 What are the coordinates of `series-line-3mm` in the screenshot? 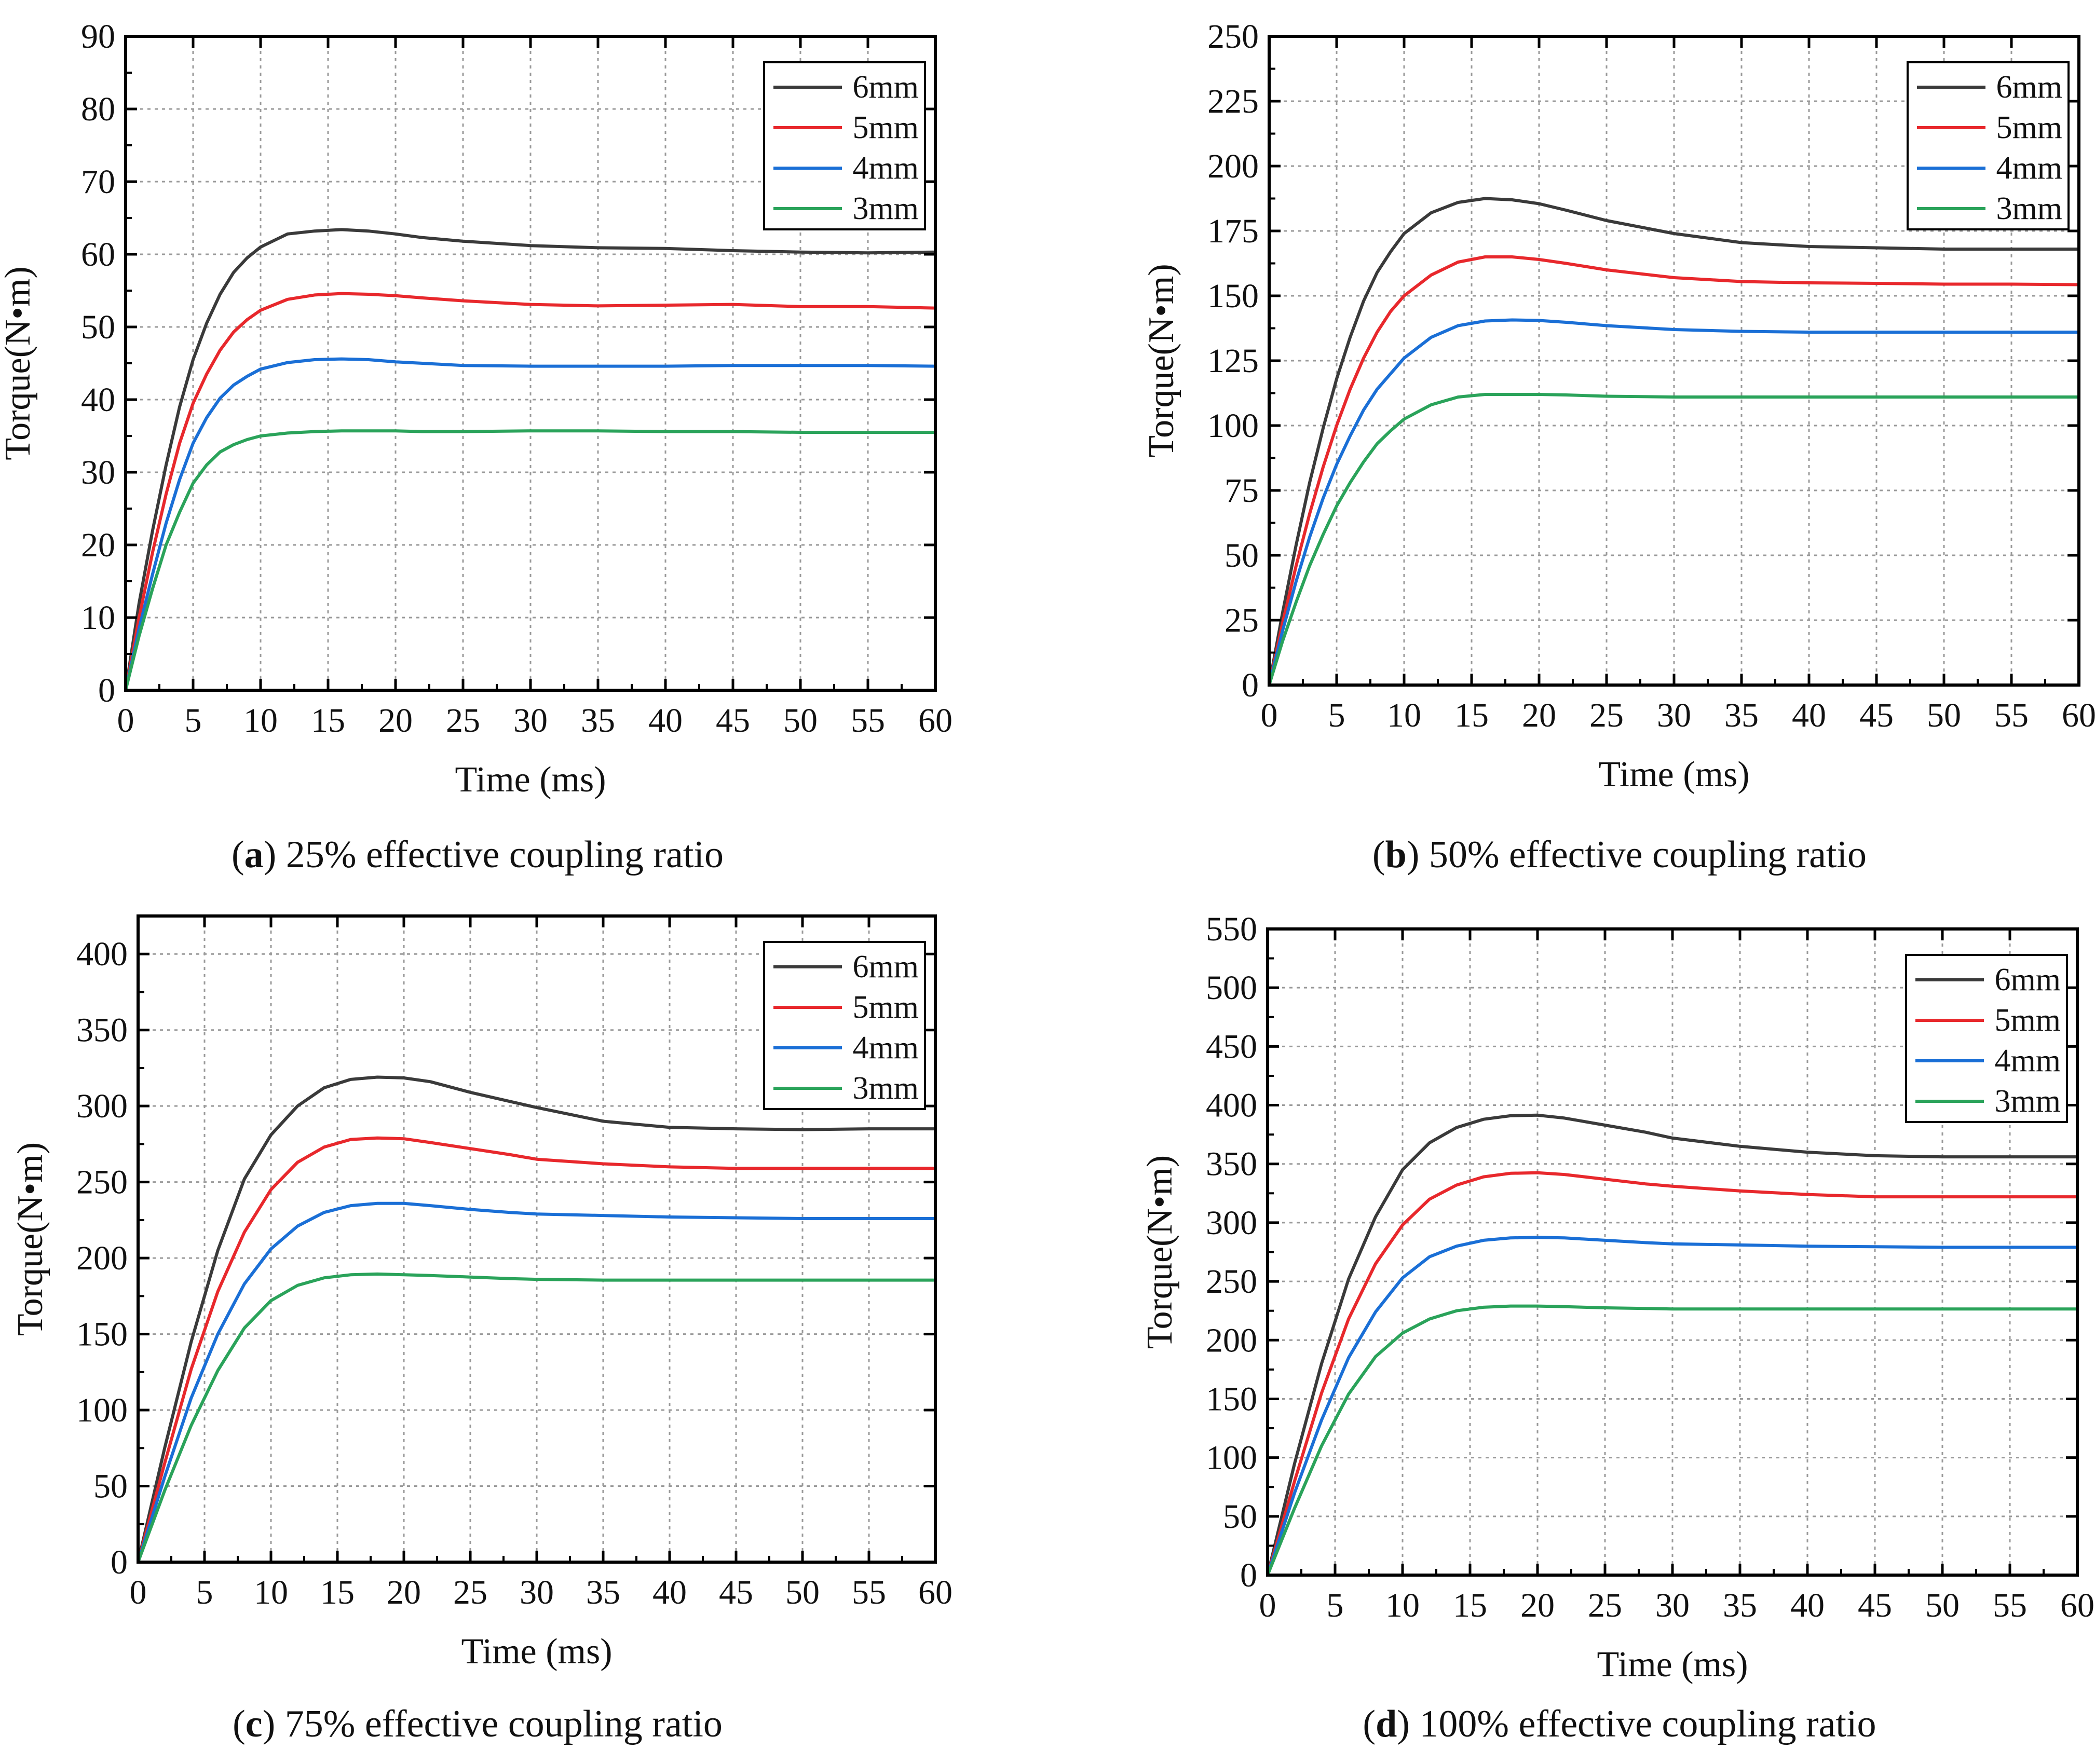 It's located at (1673, 539).